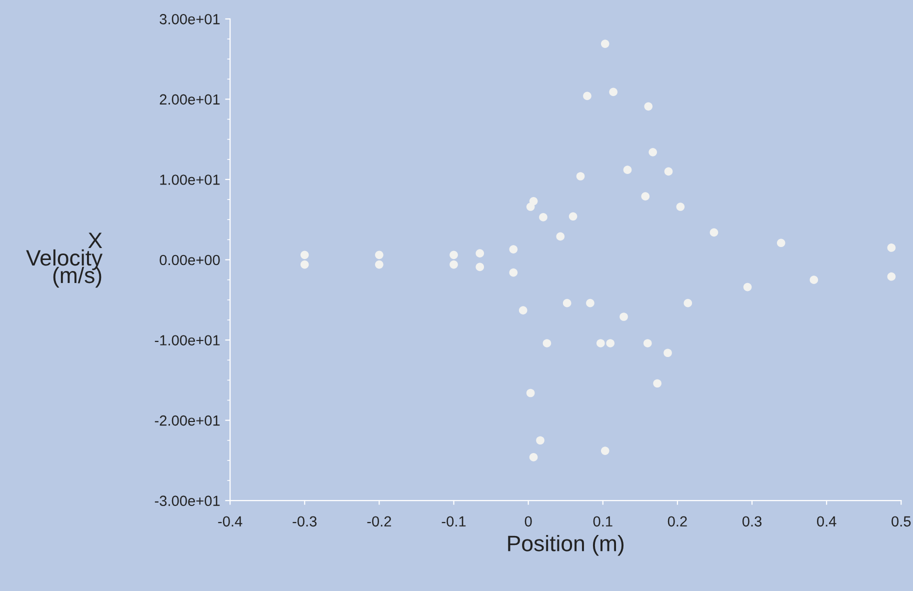  I want to click on x-tick-label: 0.1, so click(602, 521).